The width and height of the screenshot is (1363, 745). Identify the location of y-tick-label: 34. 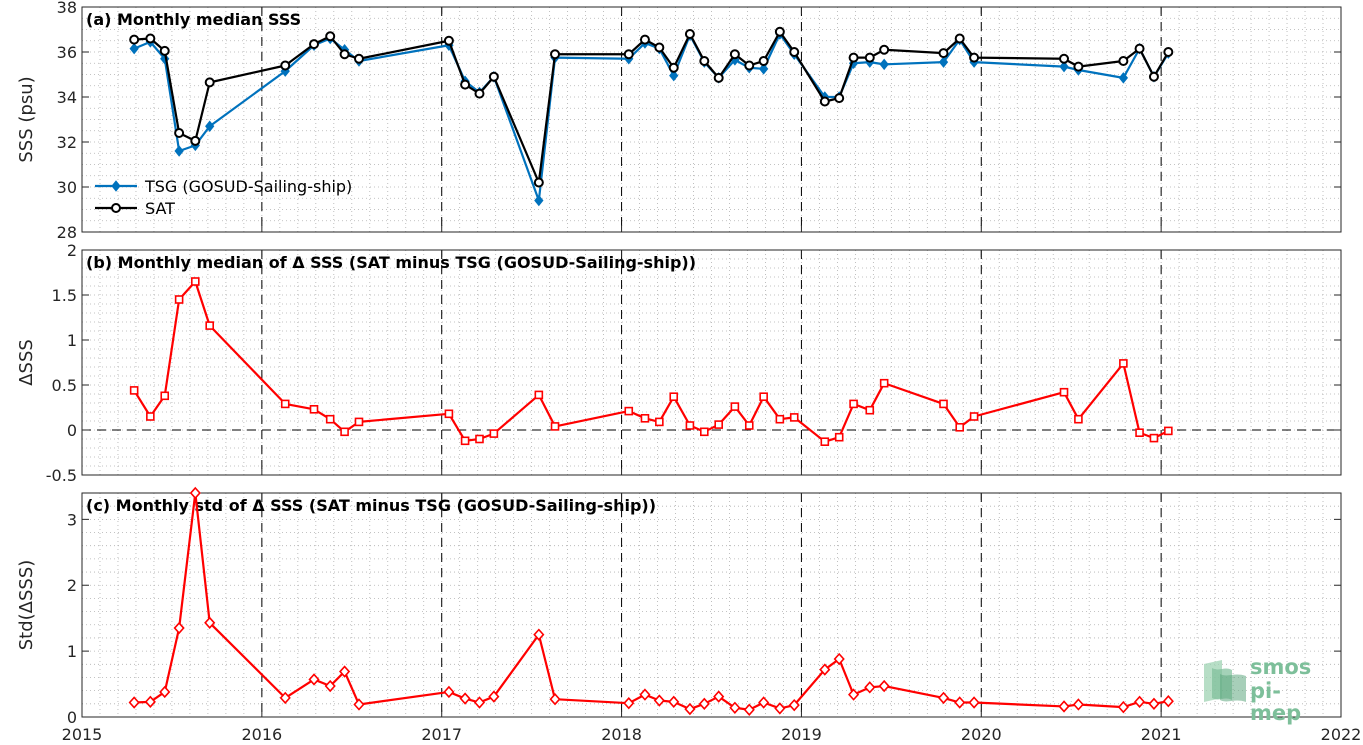
(67, 97).